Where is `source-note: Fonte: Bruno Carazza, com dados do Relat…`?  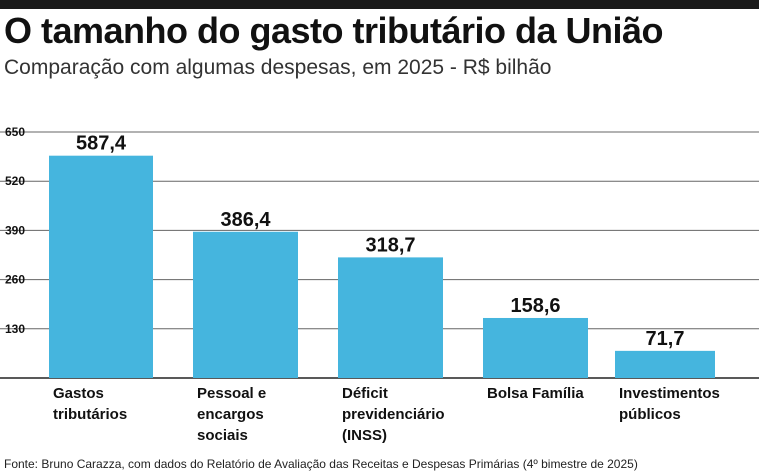
source-note: Fonte: Bruno Carazza, com dados do Relat… is located at coordinates (321, 464).